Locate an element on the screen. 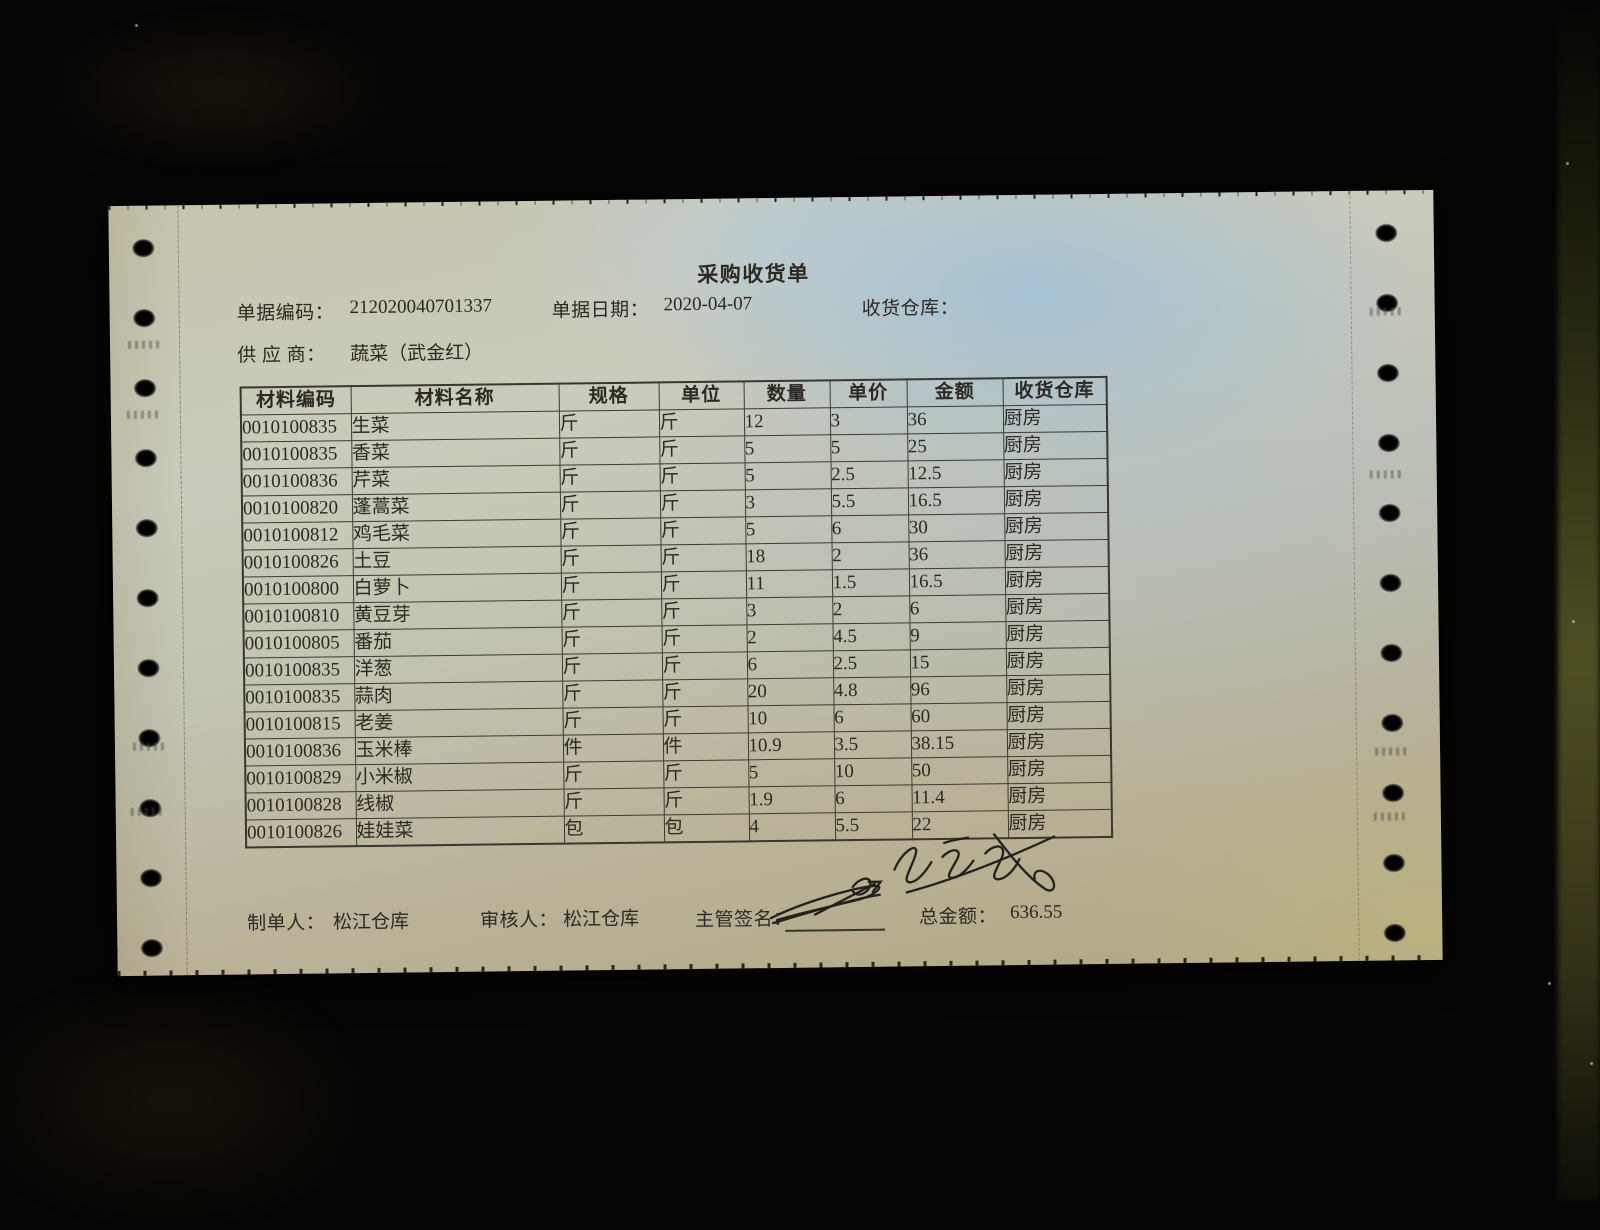 The image size is (1600, 1230). supplier-label: 供 应 商： is located at coordinates (281, 355).